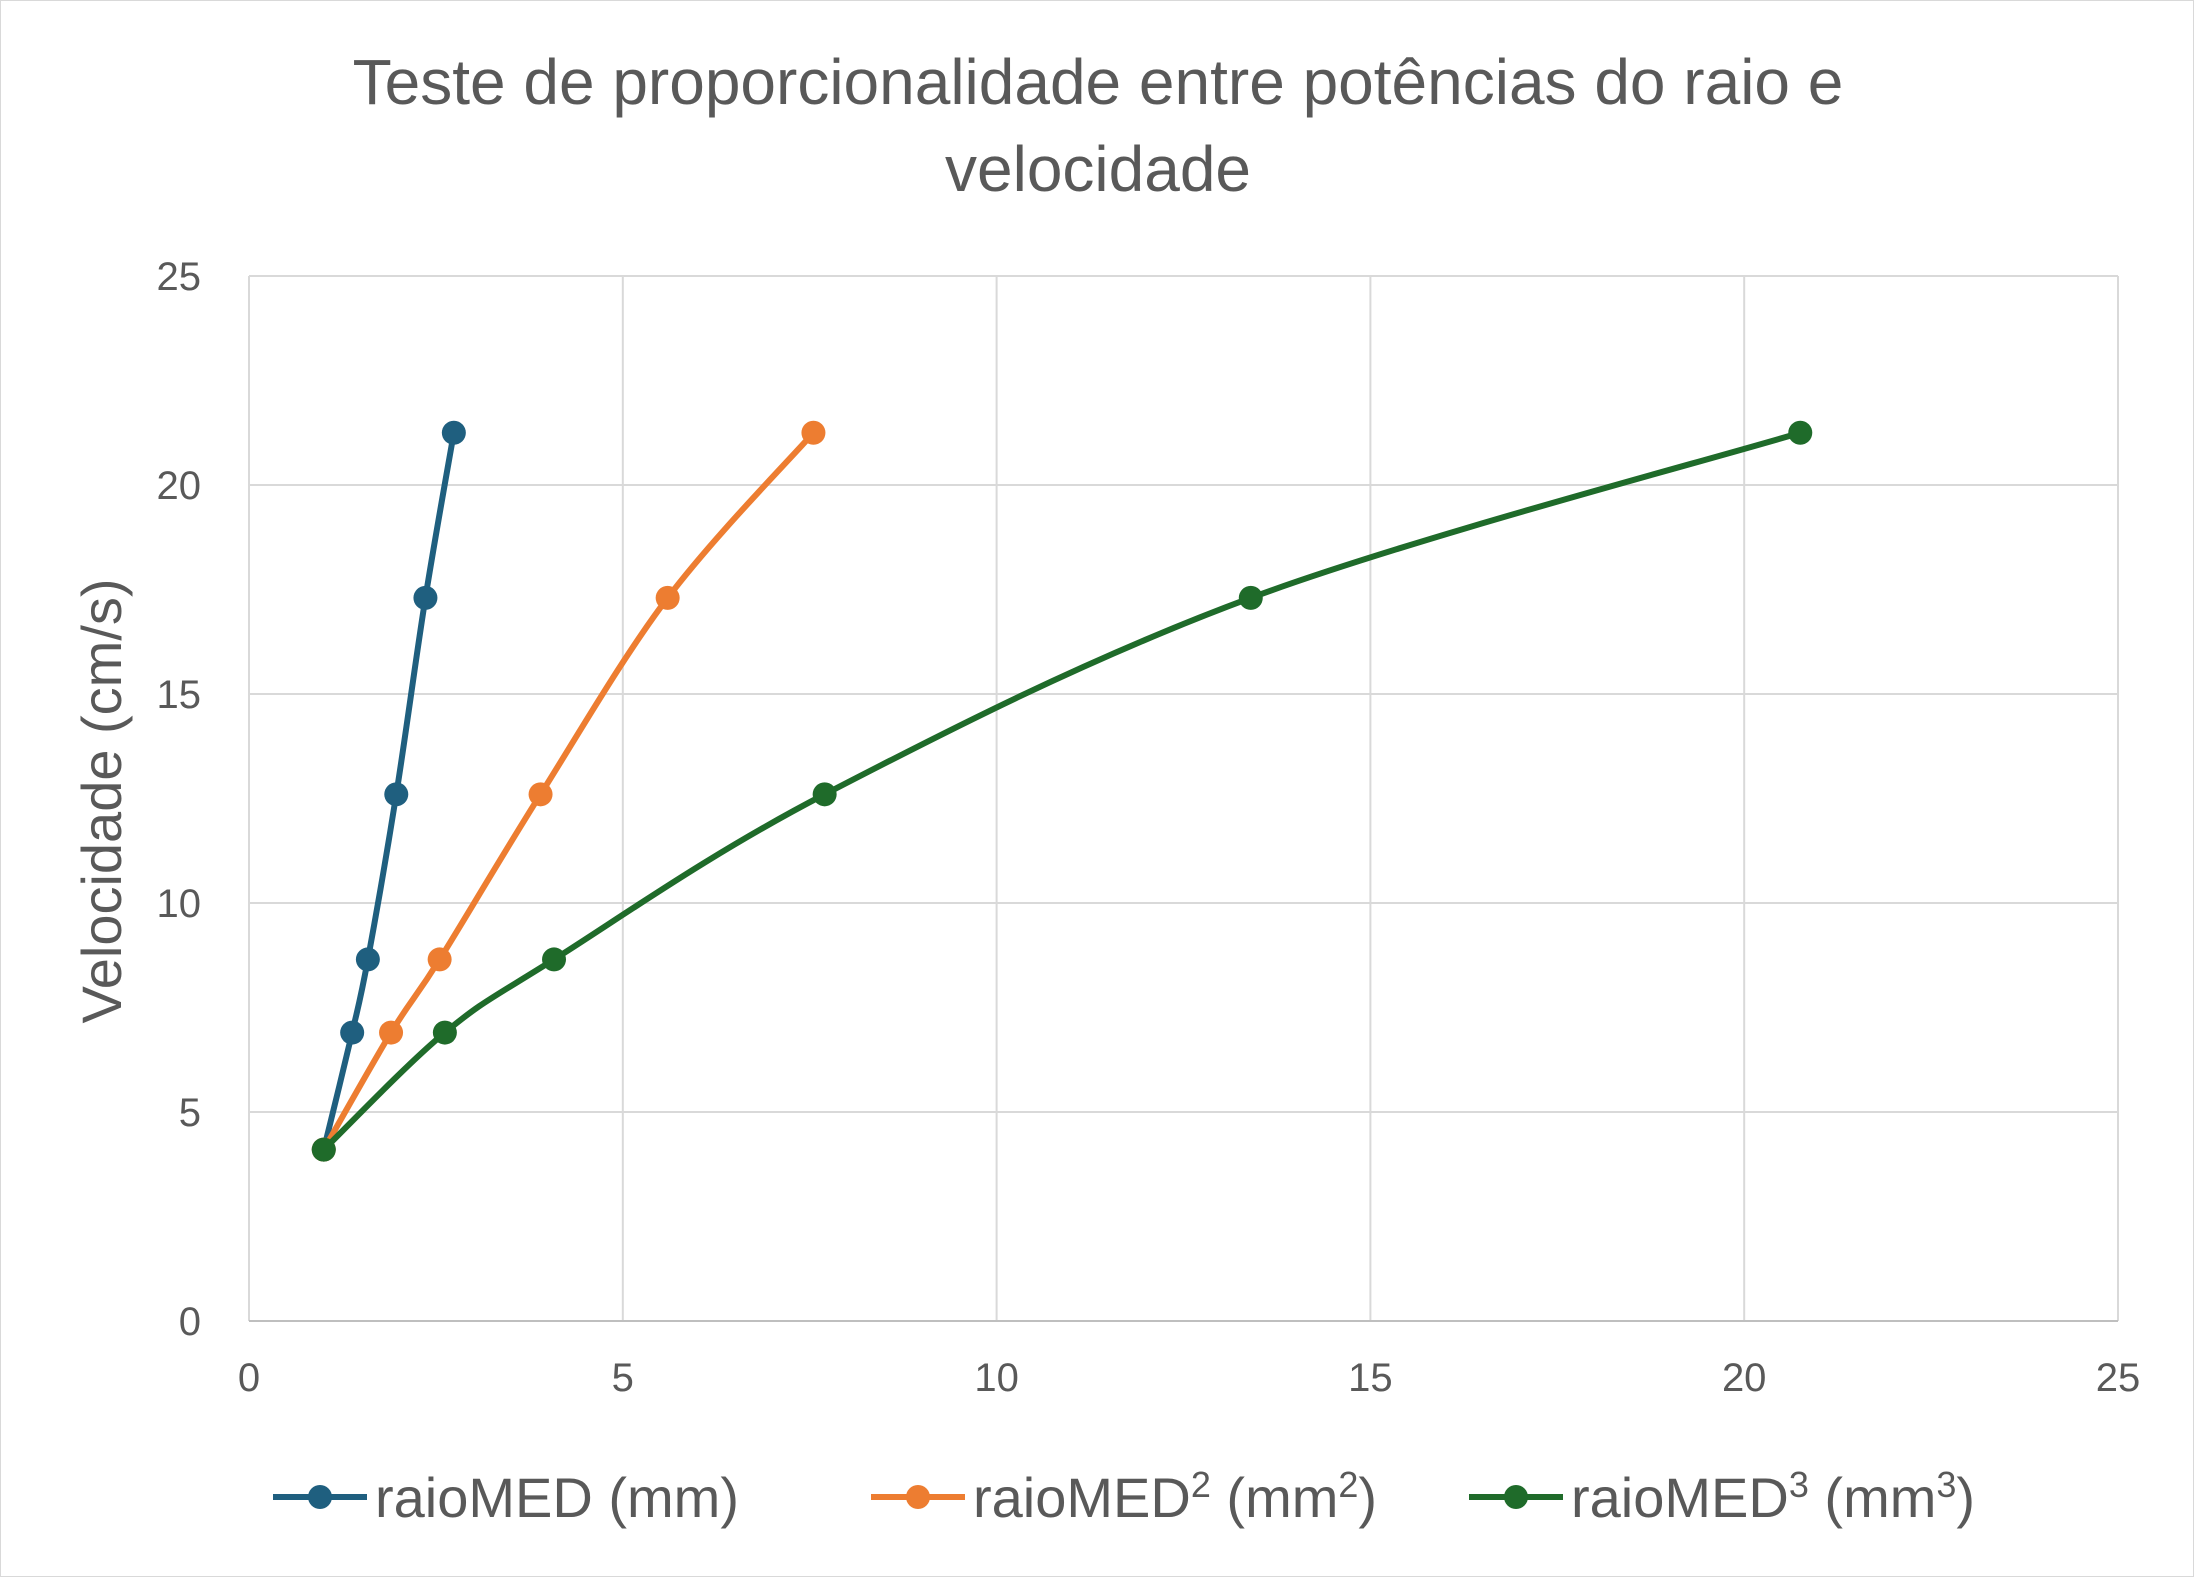 The width and height of the screenshot is (2194, 1578). Describe the element at coordinates (1175, 1496) in the screenshot. I see `legend-label: raioMED2 (mm2)` at that location.